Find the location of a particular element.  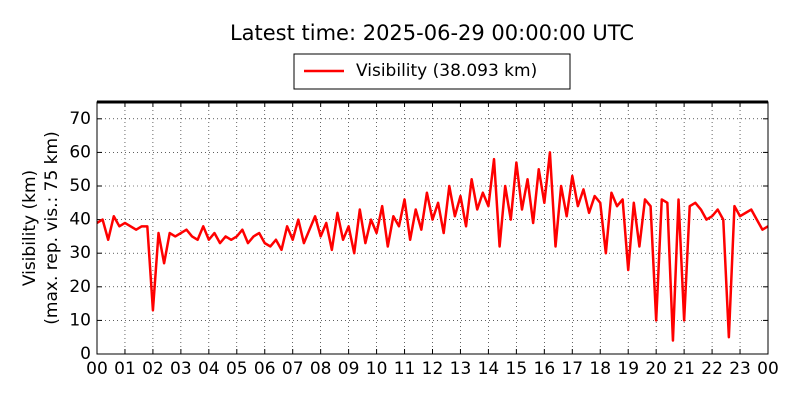

x-tick-label: 03 is located at coordinates (181, 369).